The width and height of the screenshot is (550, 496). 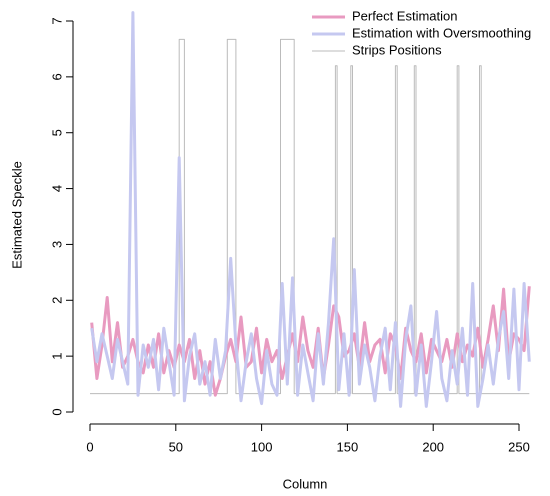 I want to click on legend-label: Perfect Estimation, so click(x=405, y=15).